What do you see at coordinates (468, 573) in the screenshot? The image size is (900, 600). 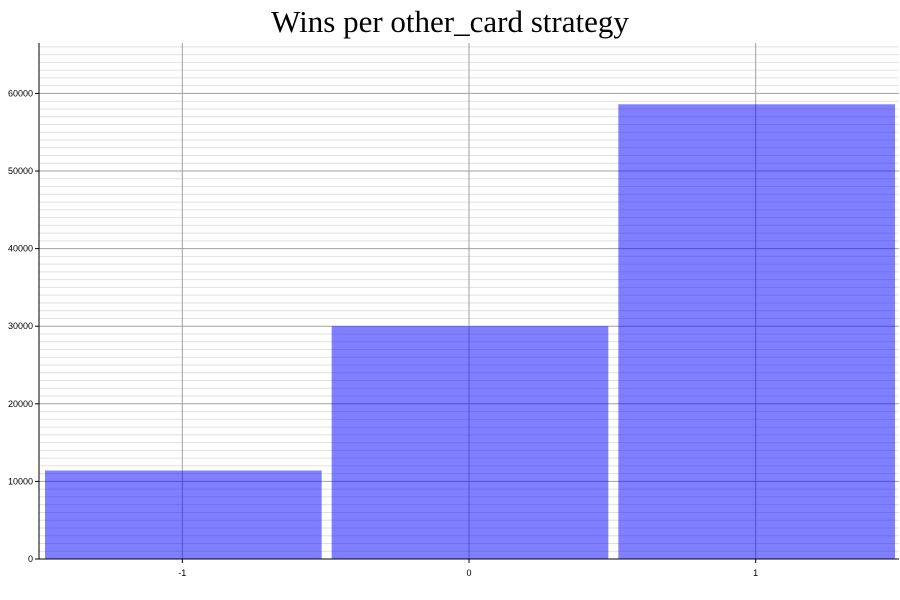 I see `x-tick-label: 0` at bounding box center [468, 573].